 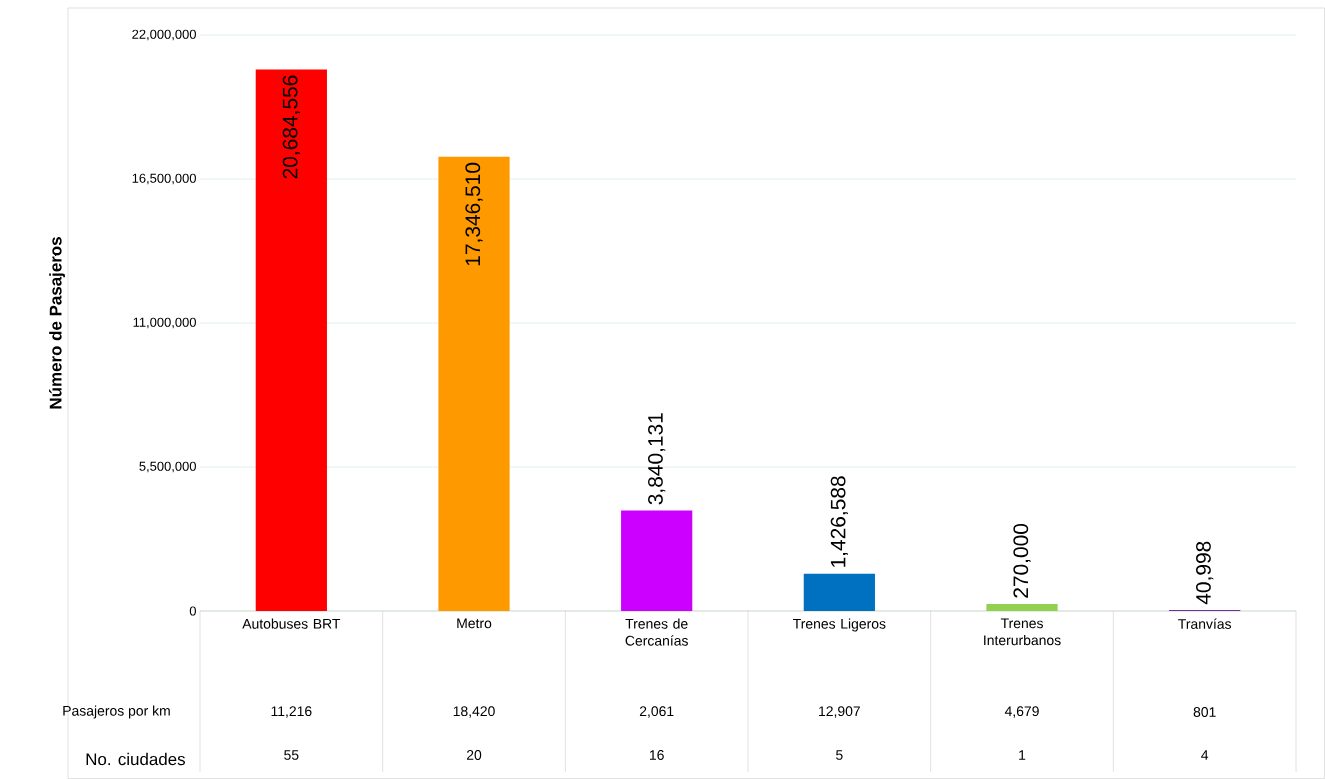 I want to click on text: 12,907, so click(x=839, y=712).